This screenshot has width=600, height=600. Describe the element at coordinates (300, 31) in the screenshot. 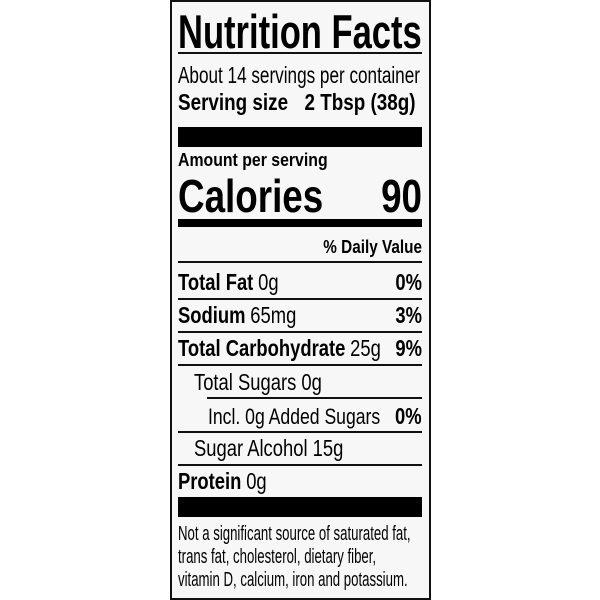

I see `label-title: Nutrition Facts` at that location.